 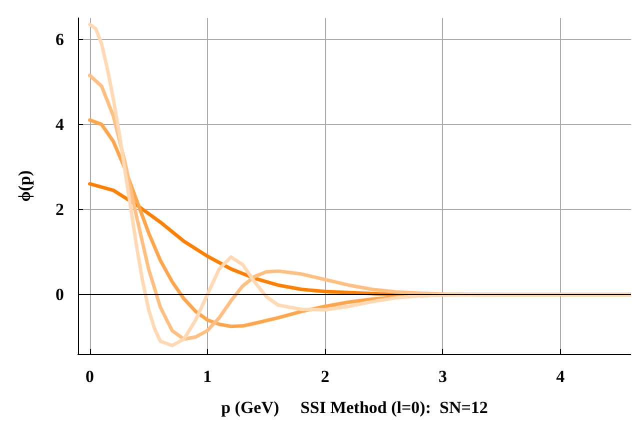 I want to click on x-tick-label: 3, so click(x=442, y=376).